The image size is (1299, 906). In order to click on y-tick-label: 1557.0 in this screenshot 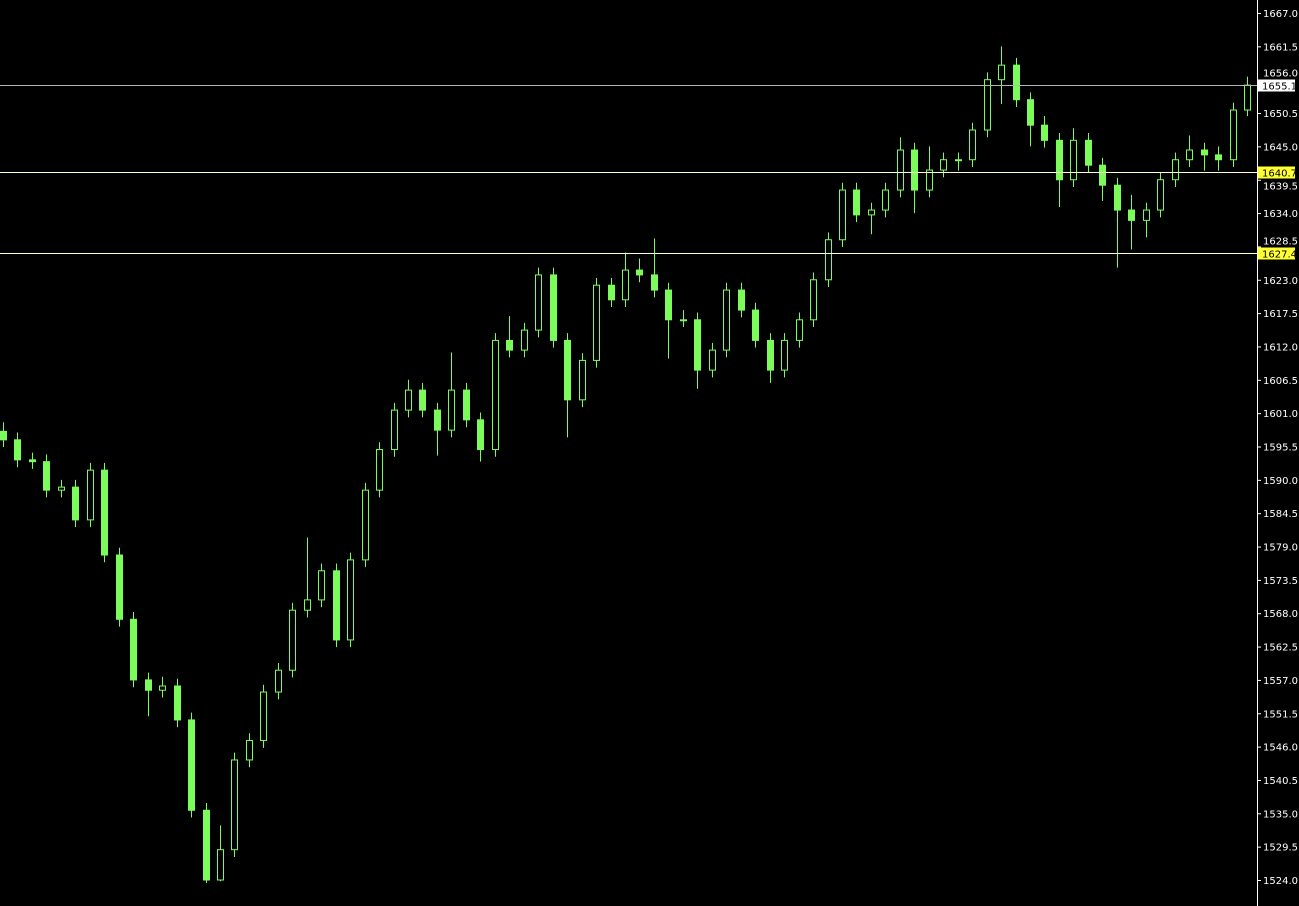, I will do `click(1280, 681)`.